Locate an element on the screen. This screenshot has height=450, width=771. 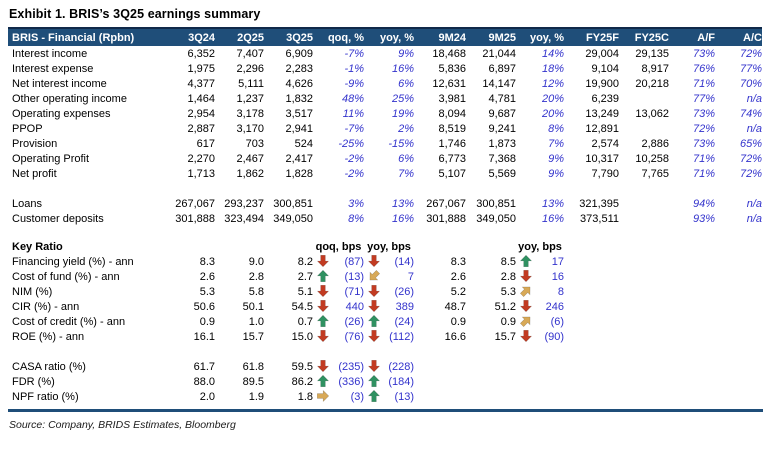
value-cell: 13,062 is located at coordinates (652, 113).